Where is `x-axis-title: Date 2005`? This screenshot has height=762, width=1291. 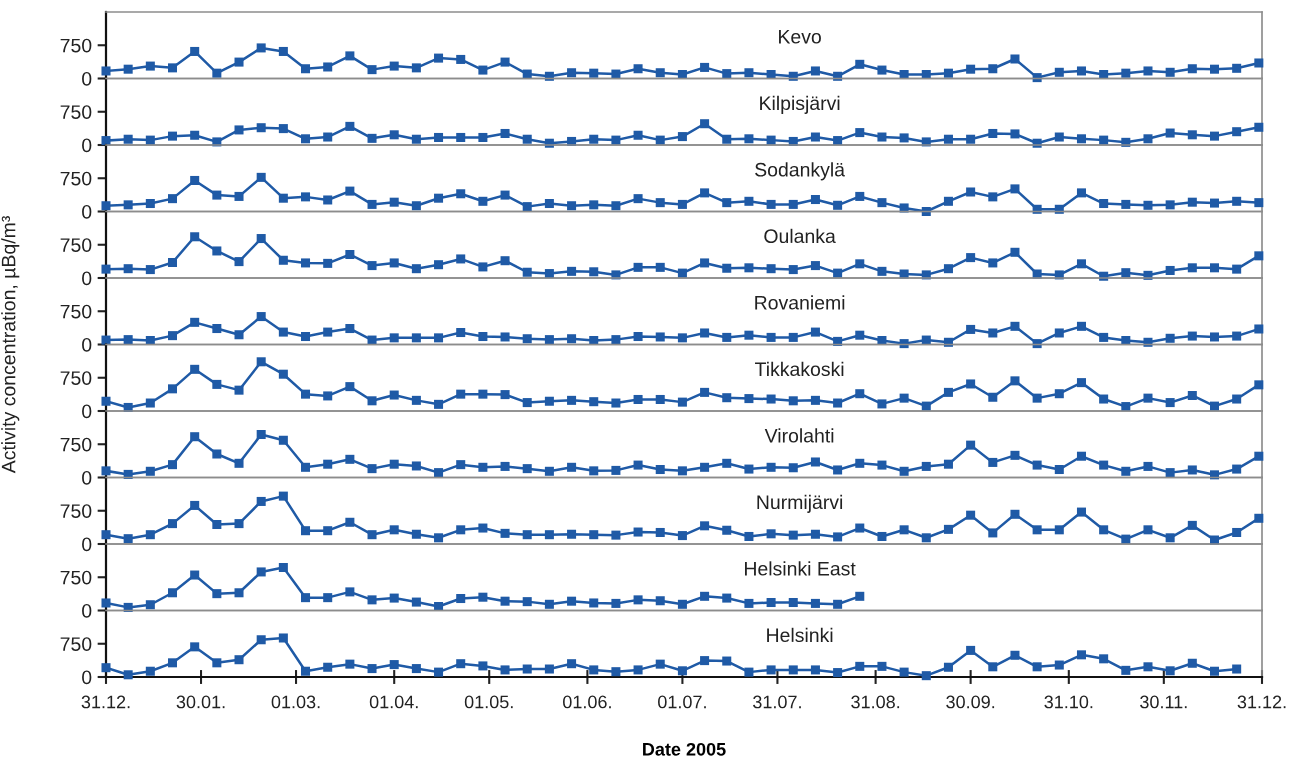 x-axis-title: Date 2005 is located at coordinates (684, 749).